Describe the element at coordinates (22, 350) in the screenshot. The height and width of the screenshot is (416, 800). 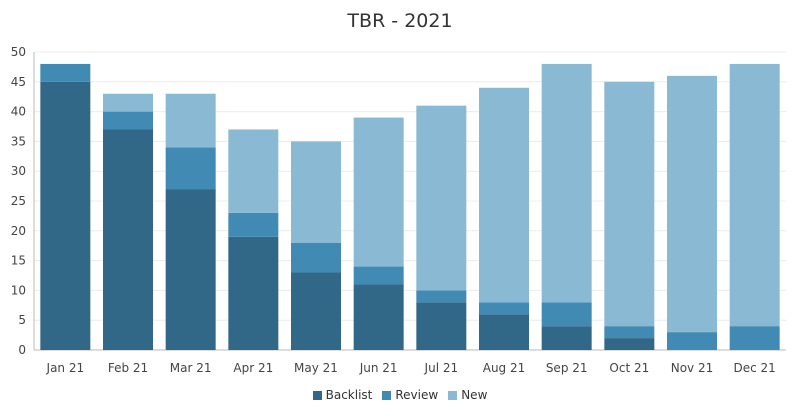
I see `y-tick-label: 0` at that location.